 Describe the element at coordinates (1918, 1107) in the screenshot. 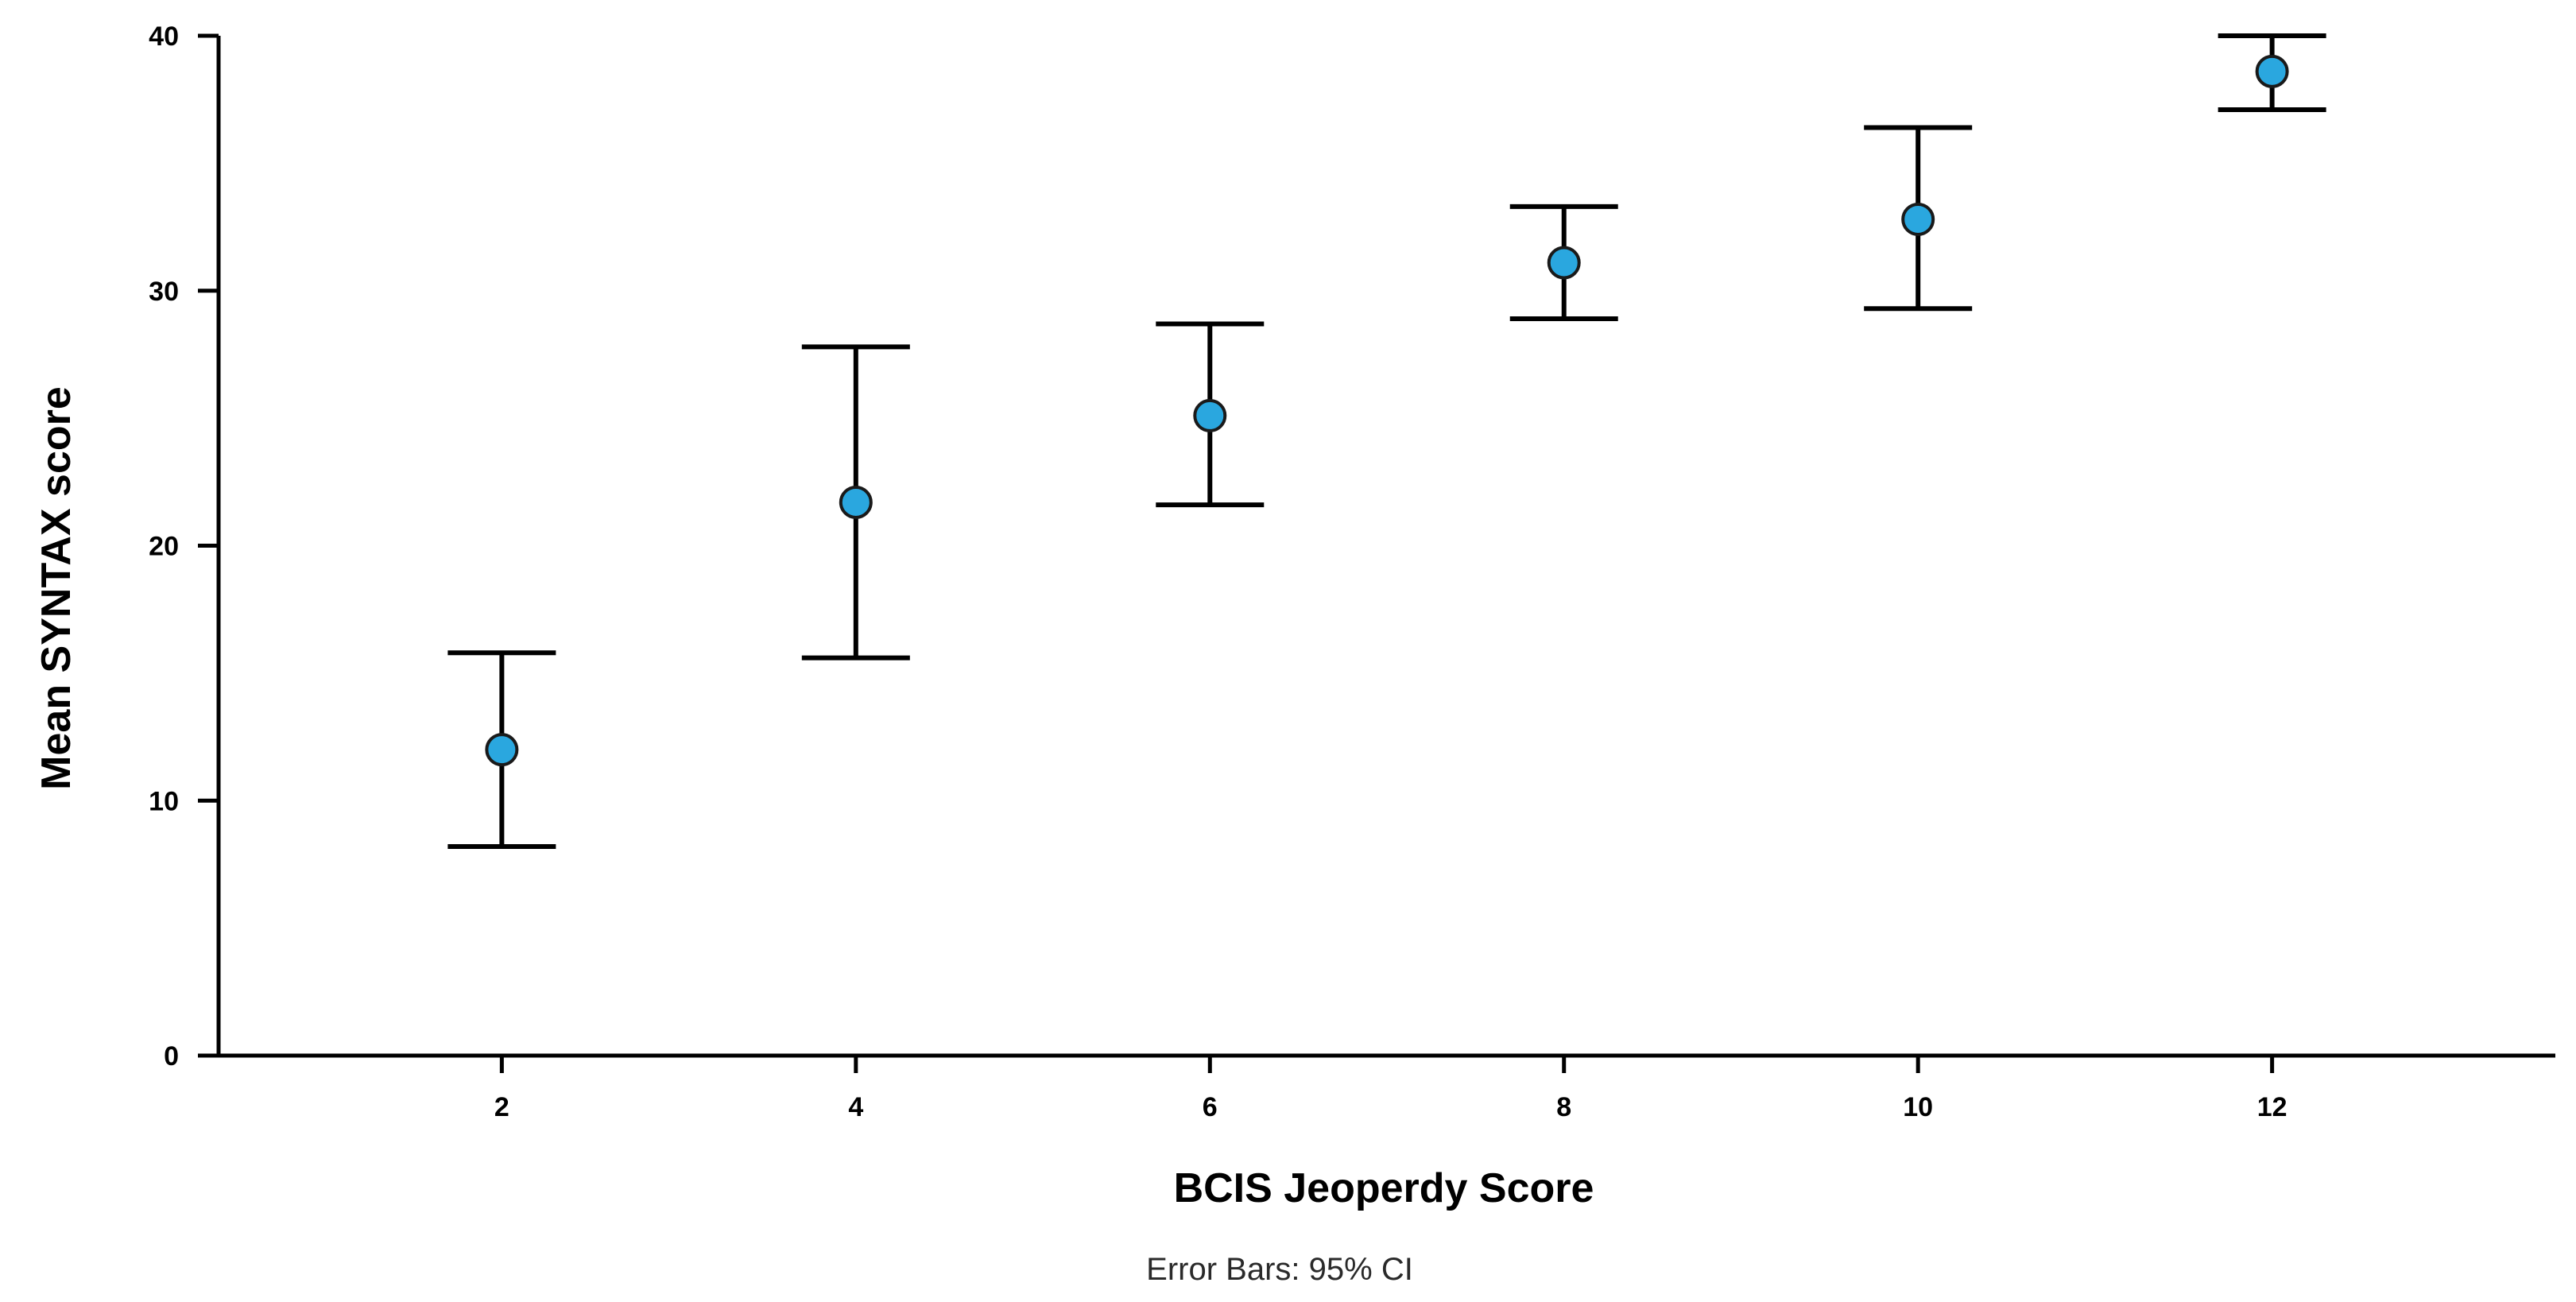

I see `x-tick-label-10: 10` at that location.